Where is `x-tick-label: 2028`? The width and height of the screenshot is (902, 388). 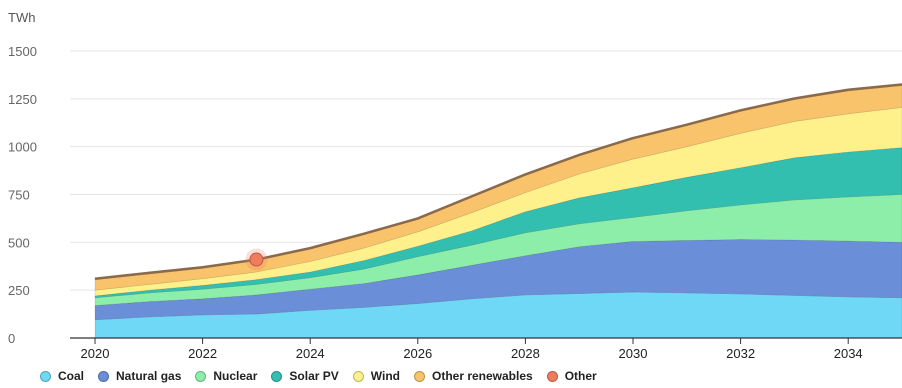 x-tick-label: 2028 is located at coordinates (525, 353).